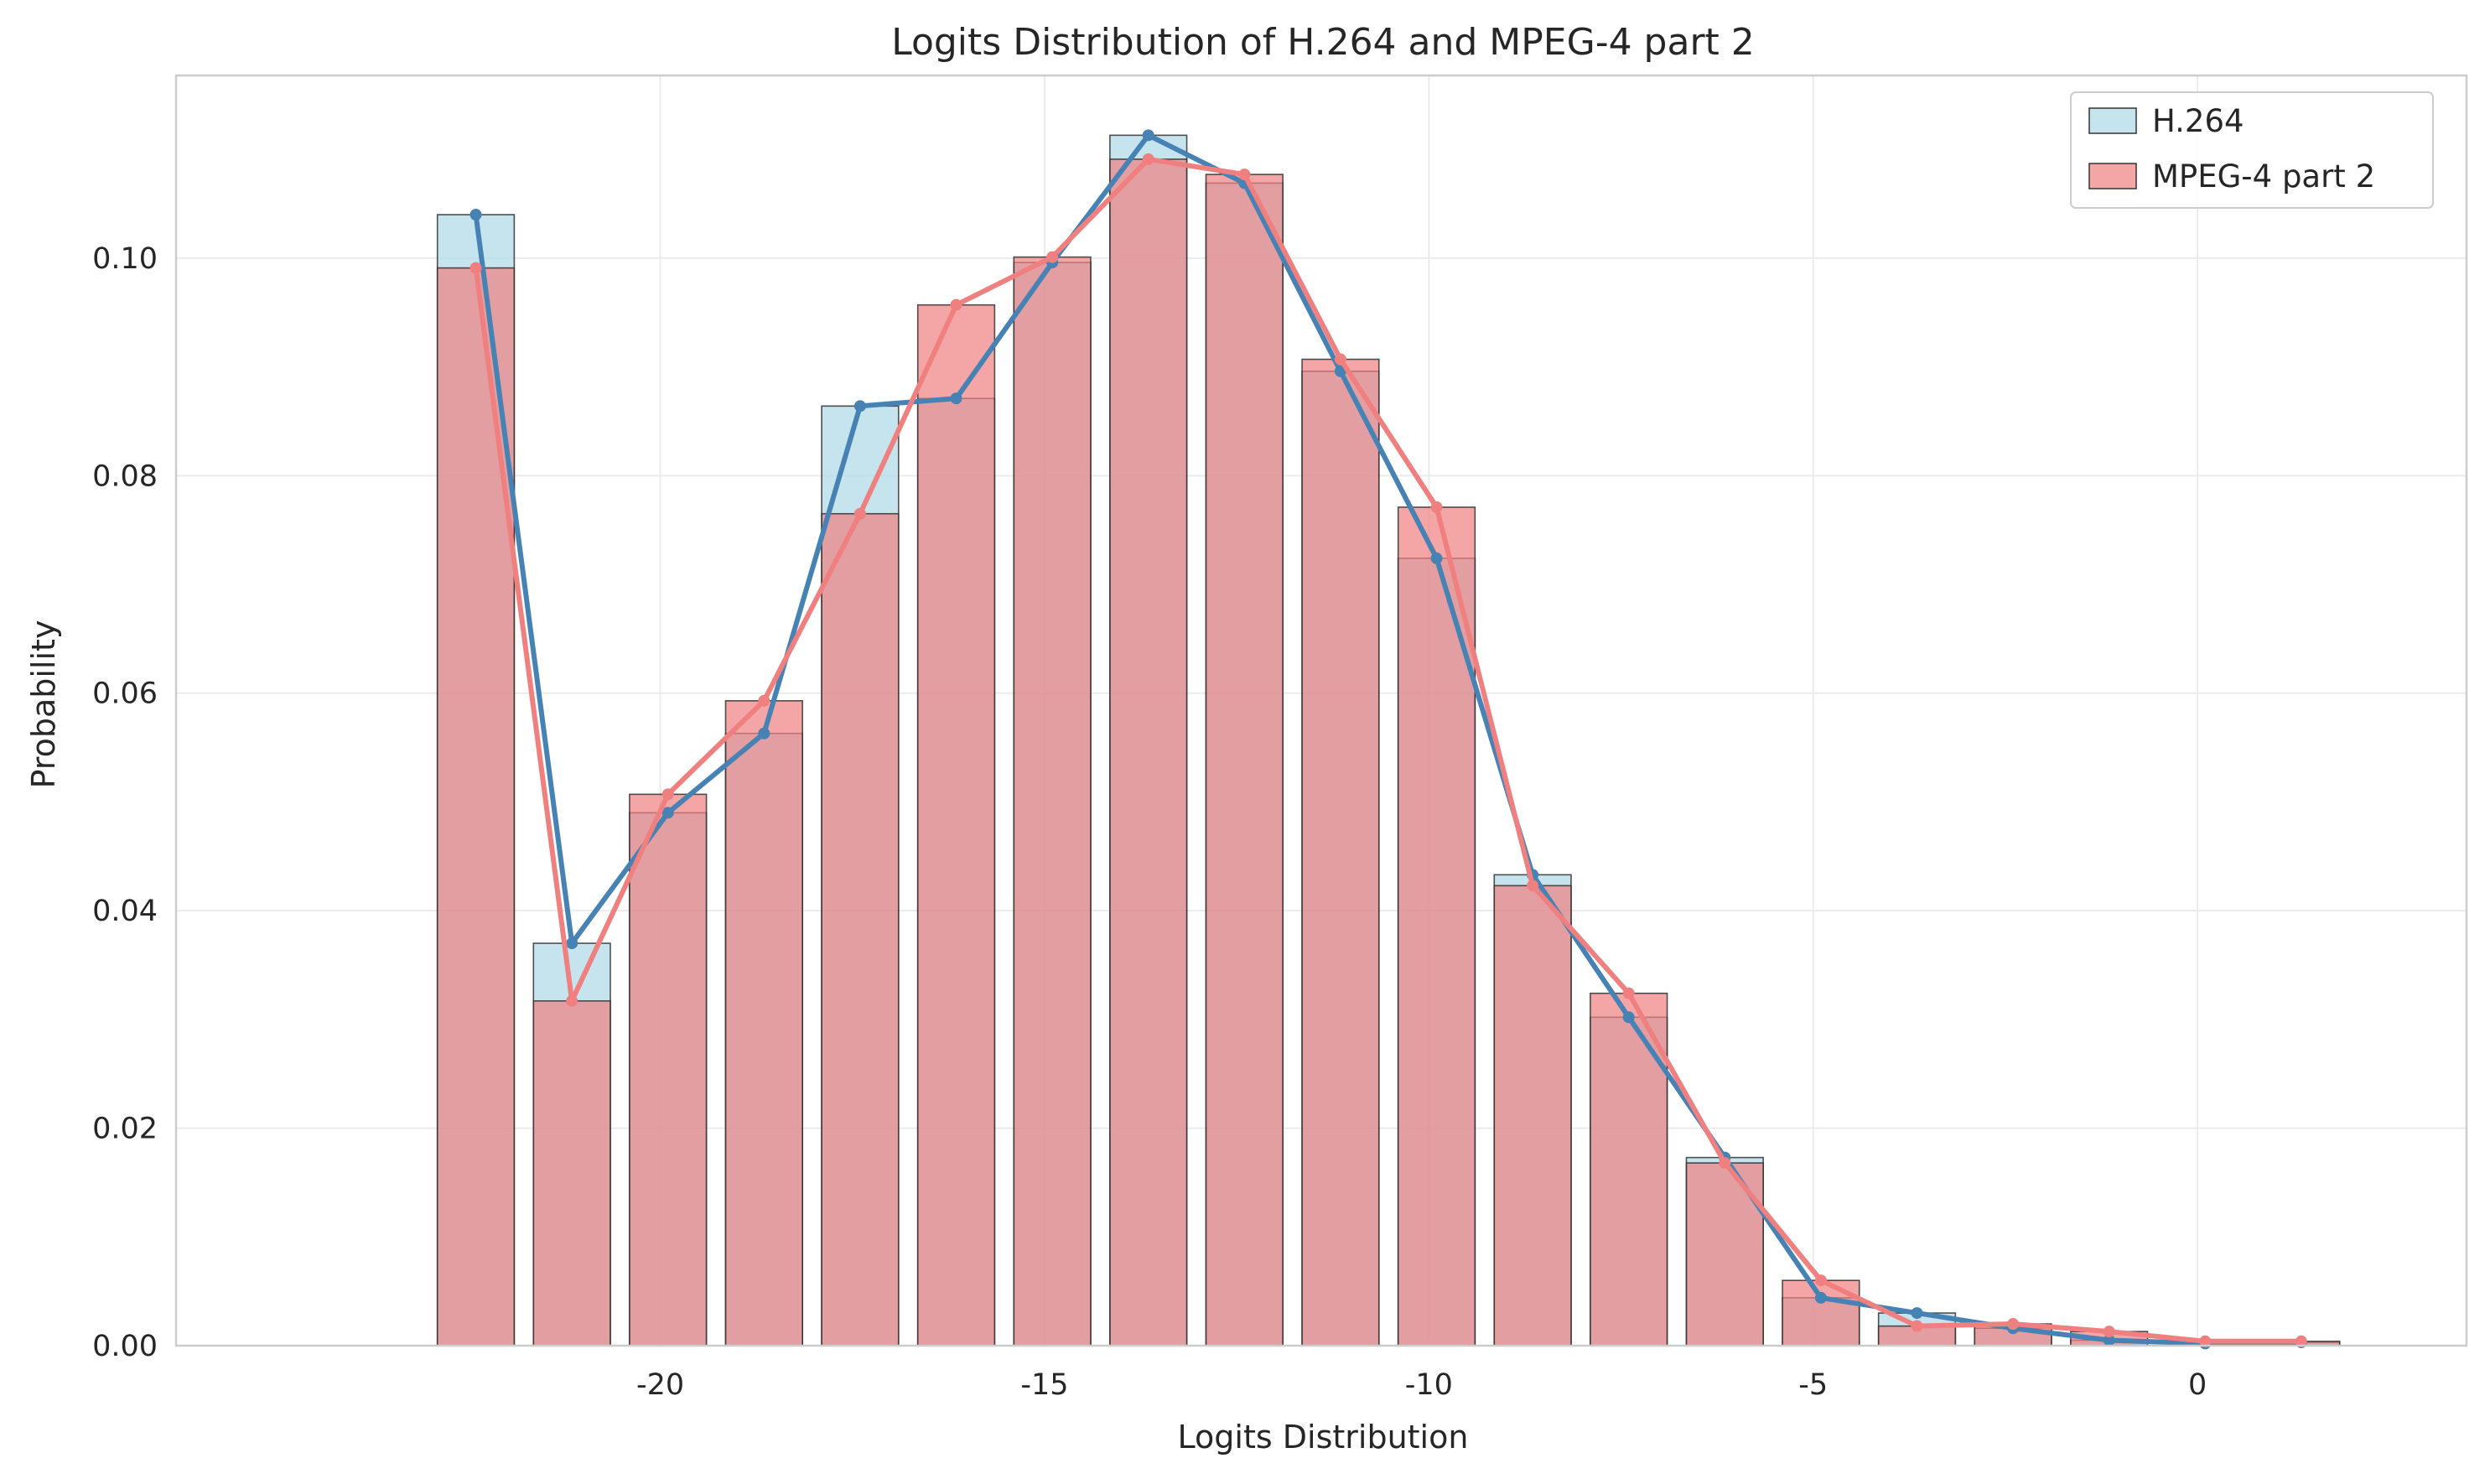  What do you see at coordinates (43, 704) in the screenshot?
I see `y-axis-label: Probability` at bounding box center [43, 704].